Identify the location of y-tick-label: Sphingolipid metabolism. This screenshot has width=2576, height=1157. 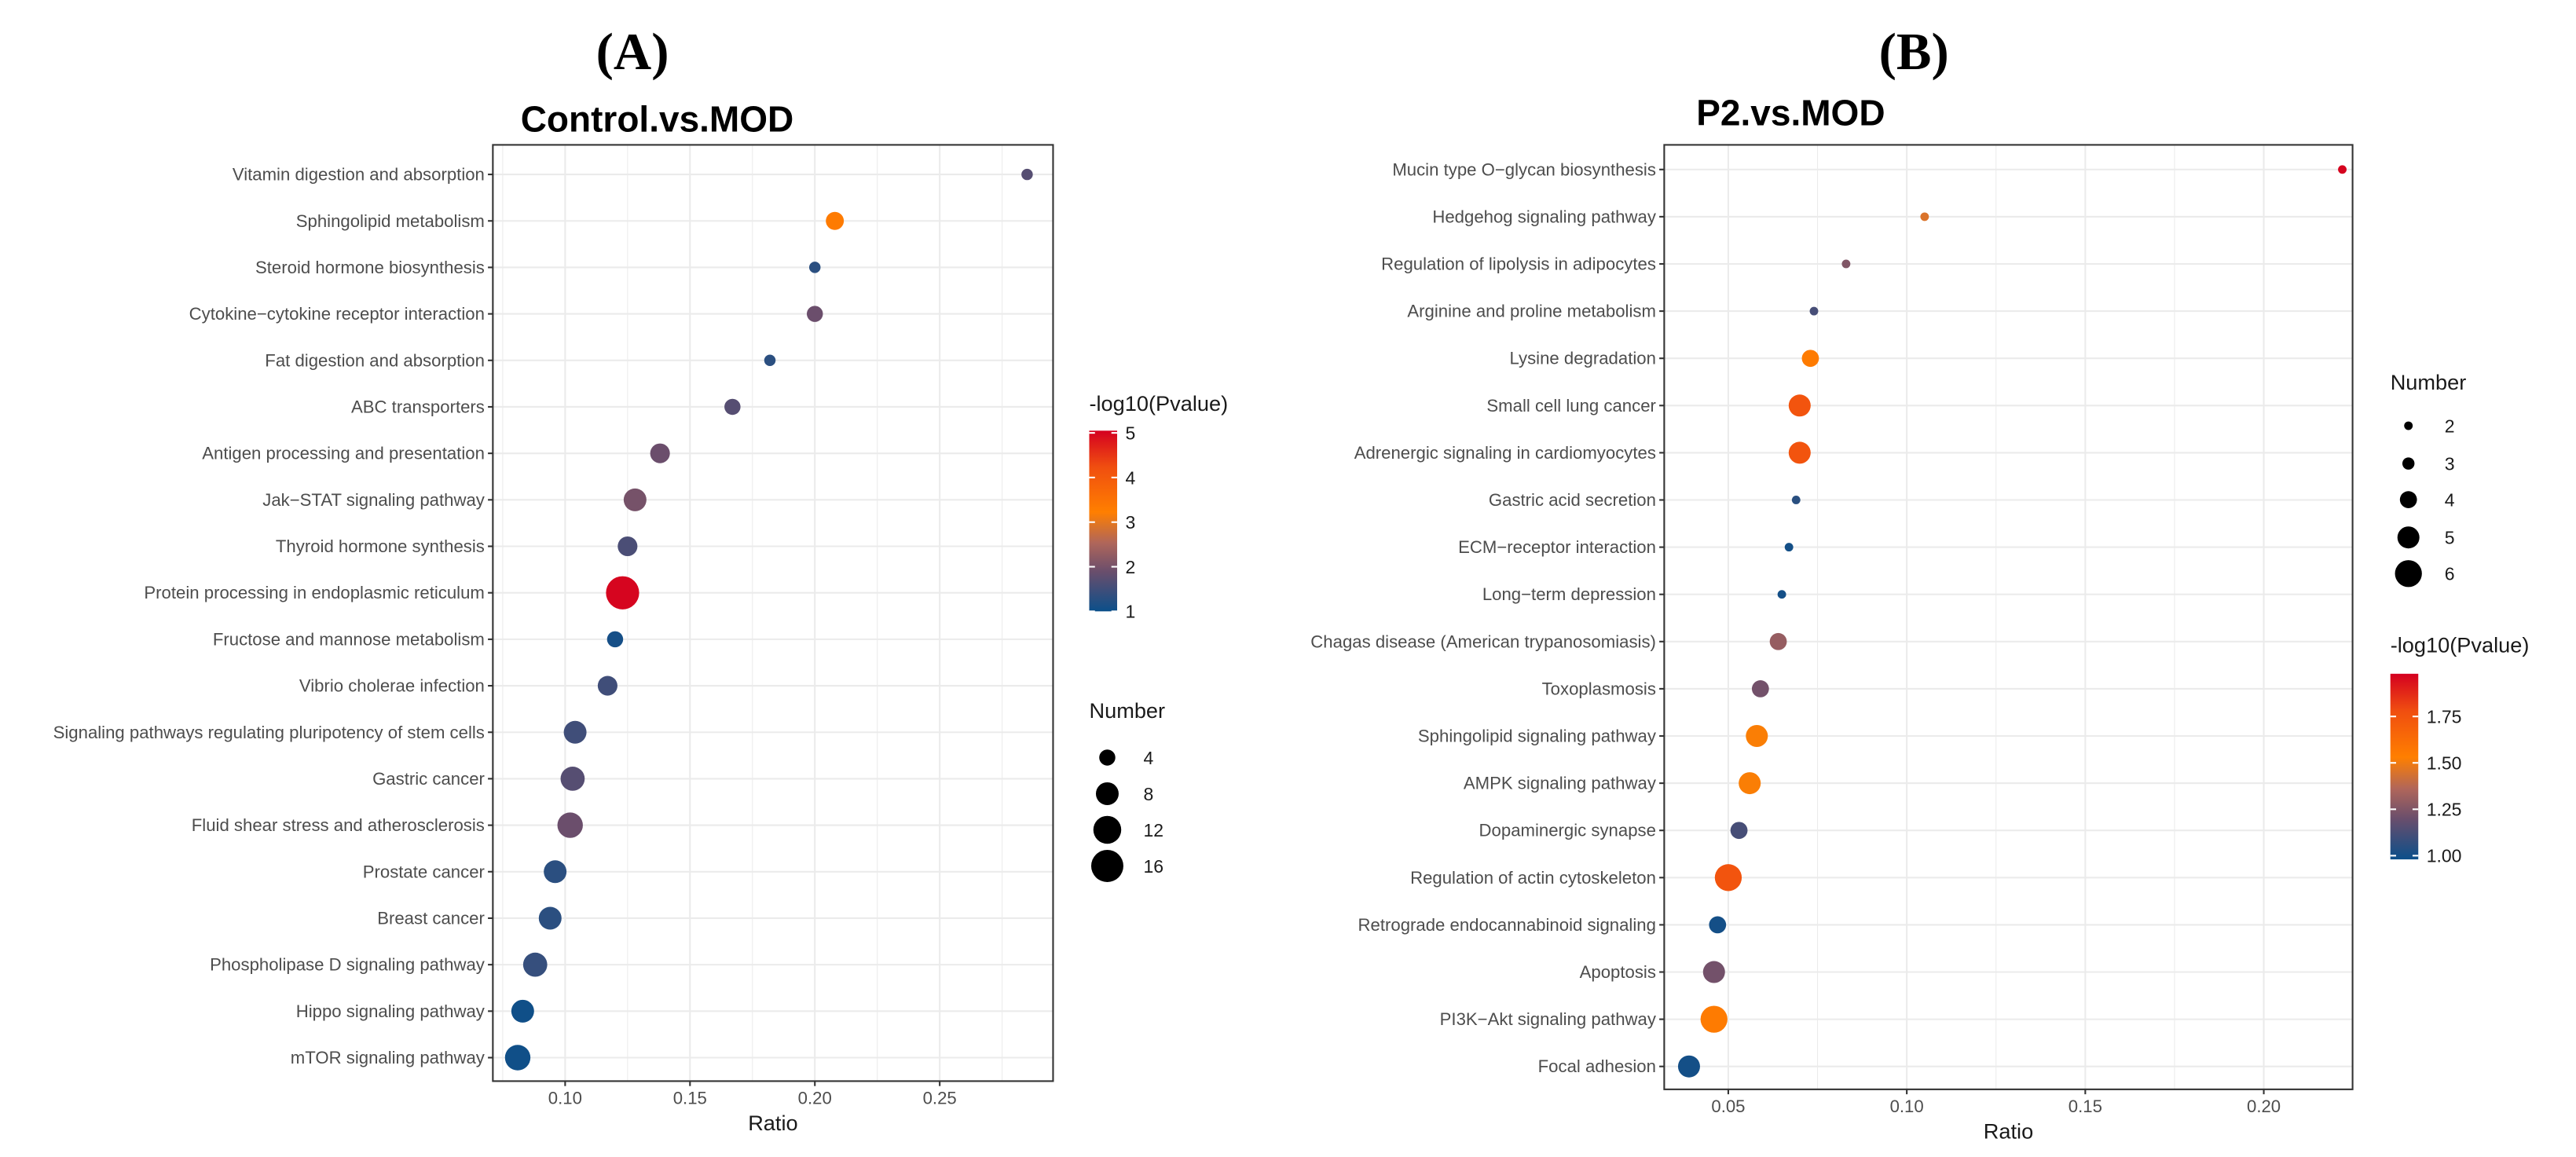
(390, 221).